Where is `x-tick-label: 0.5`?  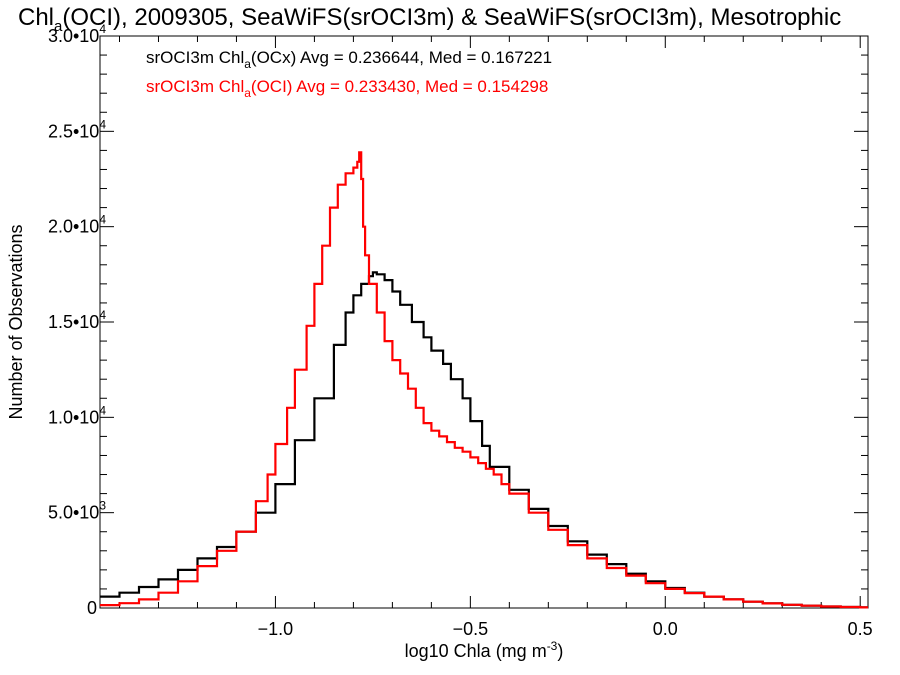 x-tick-label: 0.5 is located at coordinates (860, 629).